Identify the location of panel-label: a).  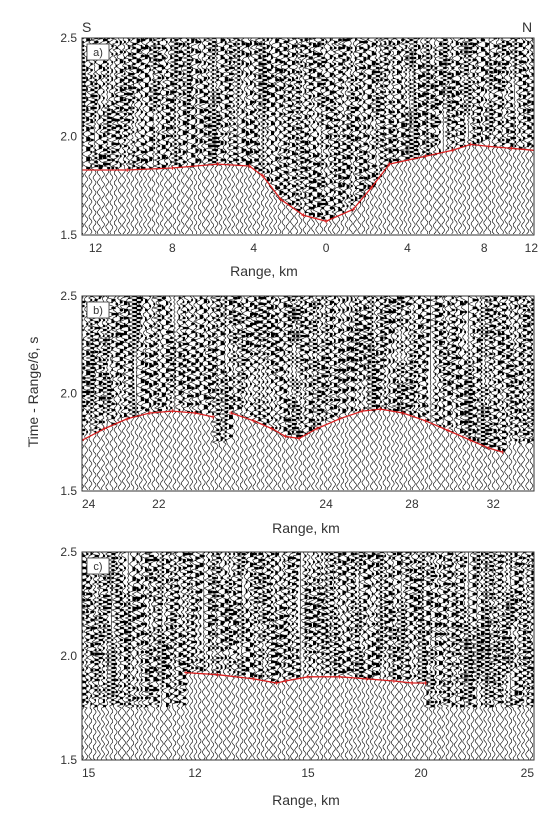
(98, 53).